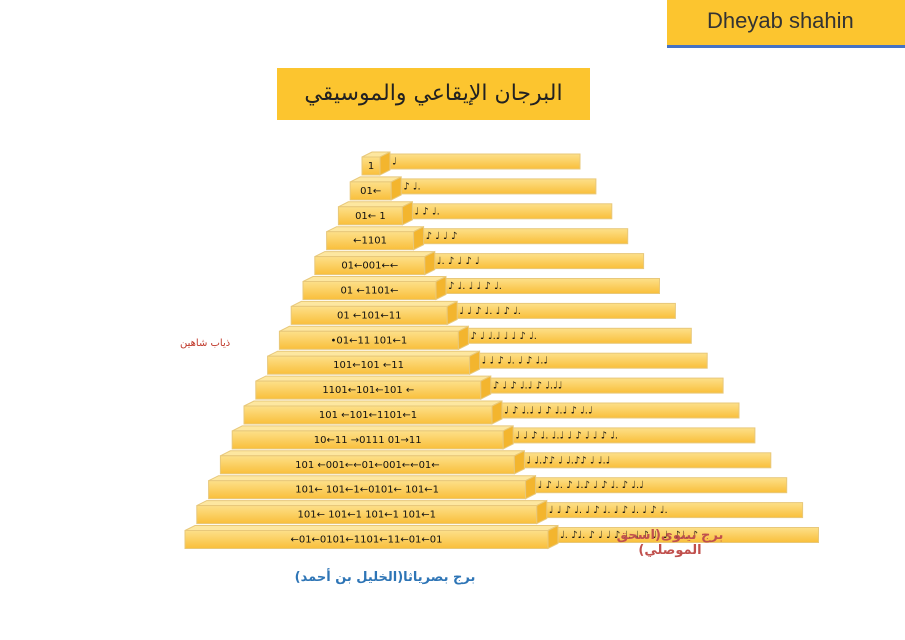 The height and width of the screenshot is (640, 905). Describe the element at coordinates (426, 211) in the screenshot. I see `music-notes: ♩ ♪ ♩.` at that location.